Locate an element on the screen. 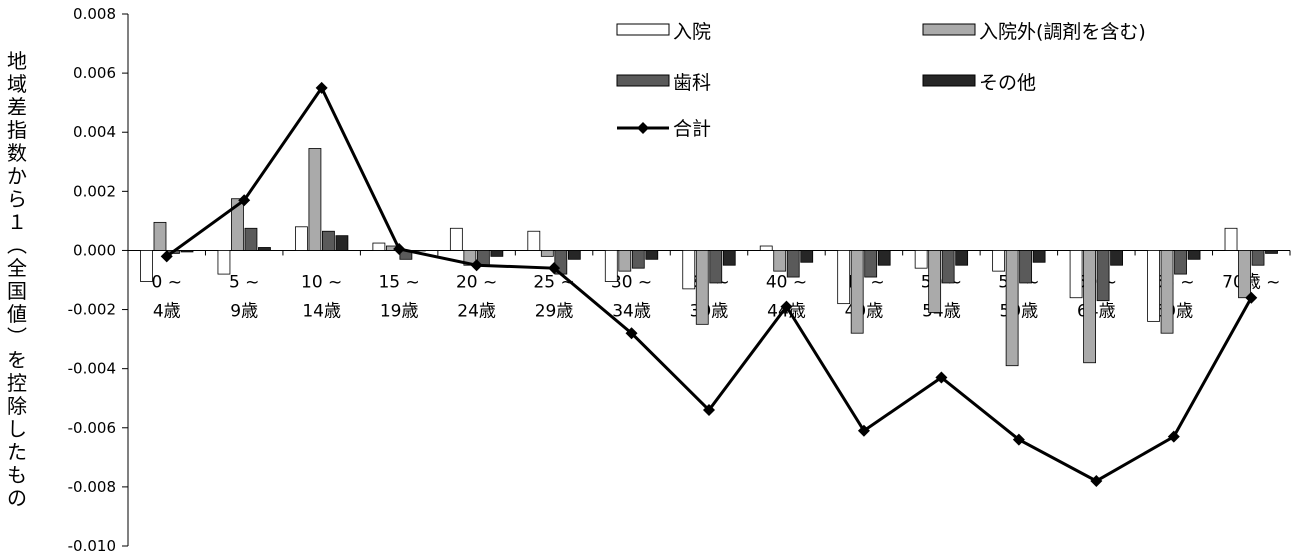 The image size is (1295, 560). x-tick-label: 15 ~ is located at coordinates (398, 282).